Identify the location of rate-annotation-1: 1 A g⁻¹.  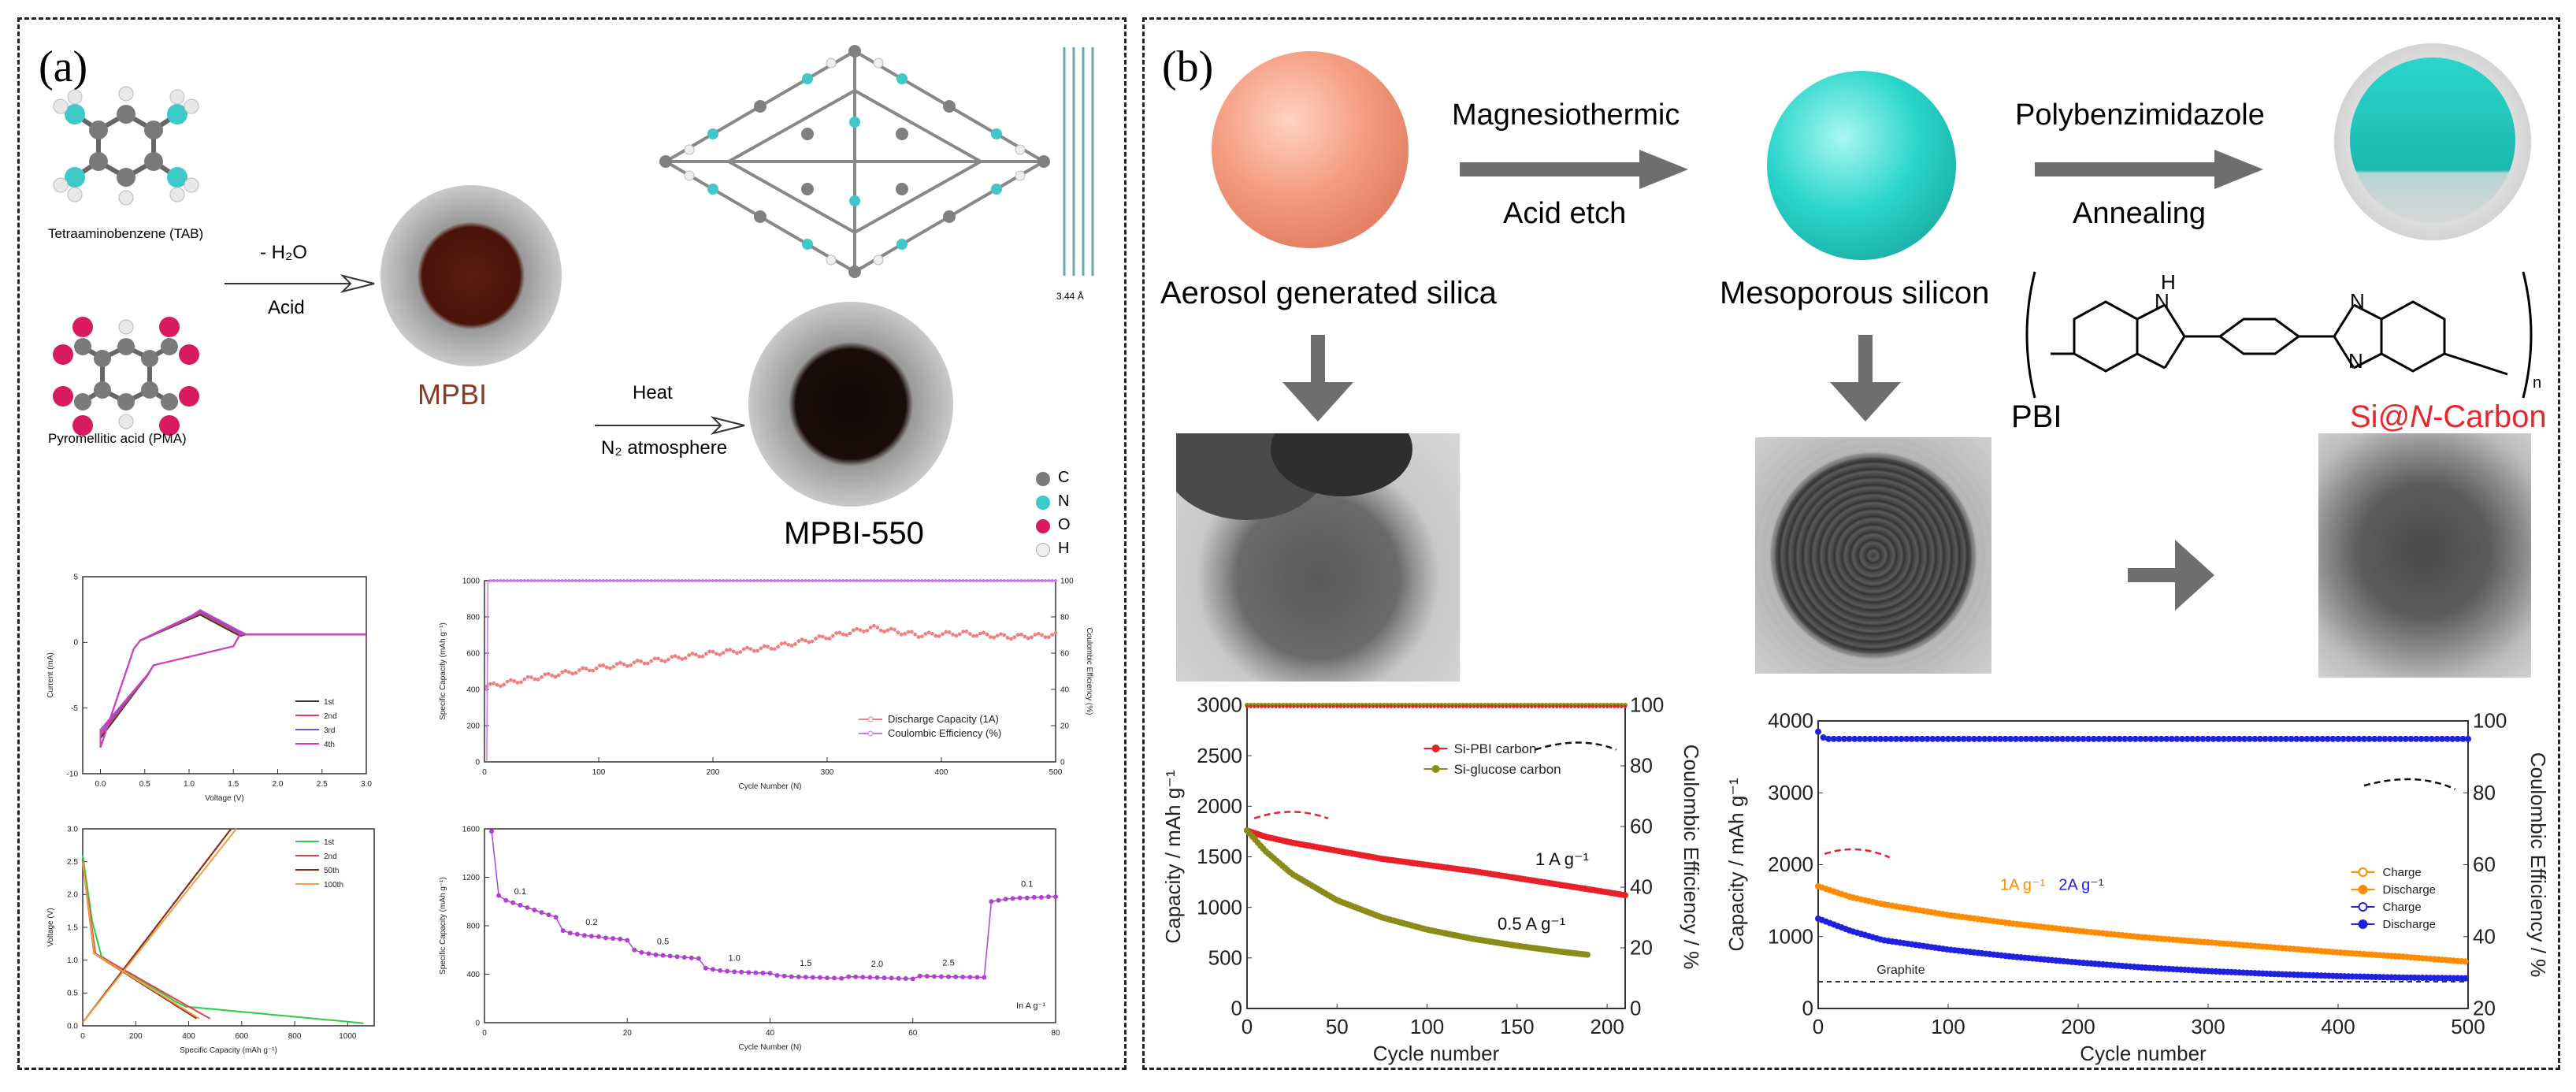
(1562, 859).